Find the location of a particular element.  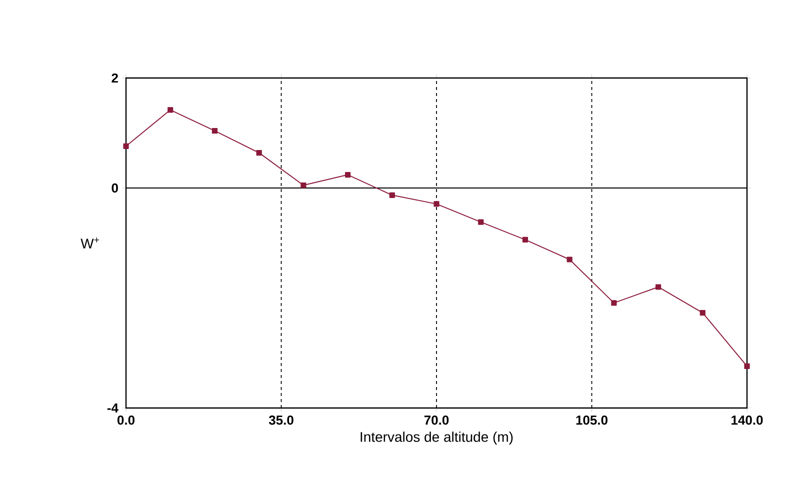

x-tick-label: 105.0 is located at coordinates (592, 420).